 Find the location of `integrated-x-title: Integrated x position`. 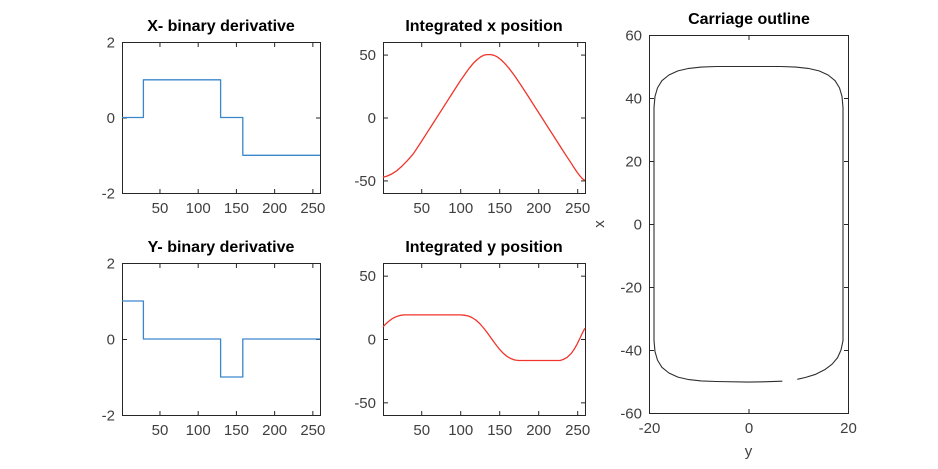

integrated-x-title: Integrated x position is located at coordinates (484, 26).